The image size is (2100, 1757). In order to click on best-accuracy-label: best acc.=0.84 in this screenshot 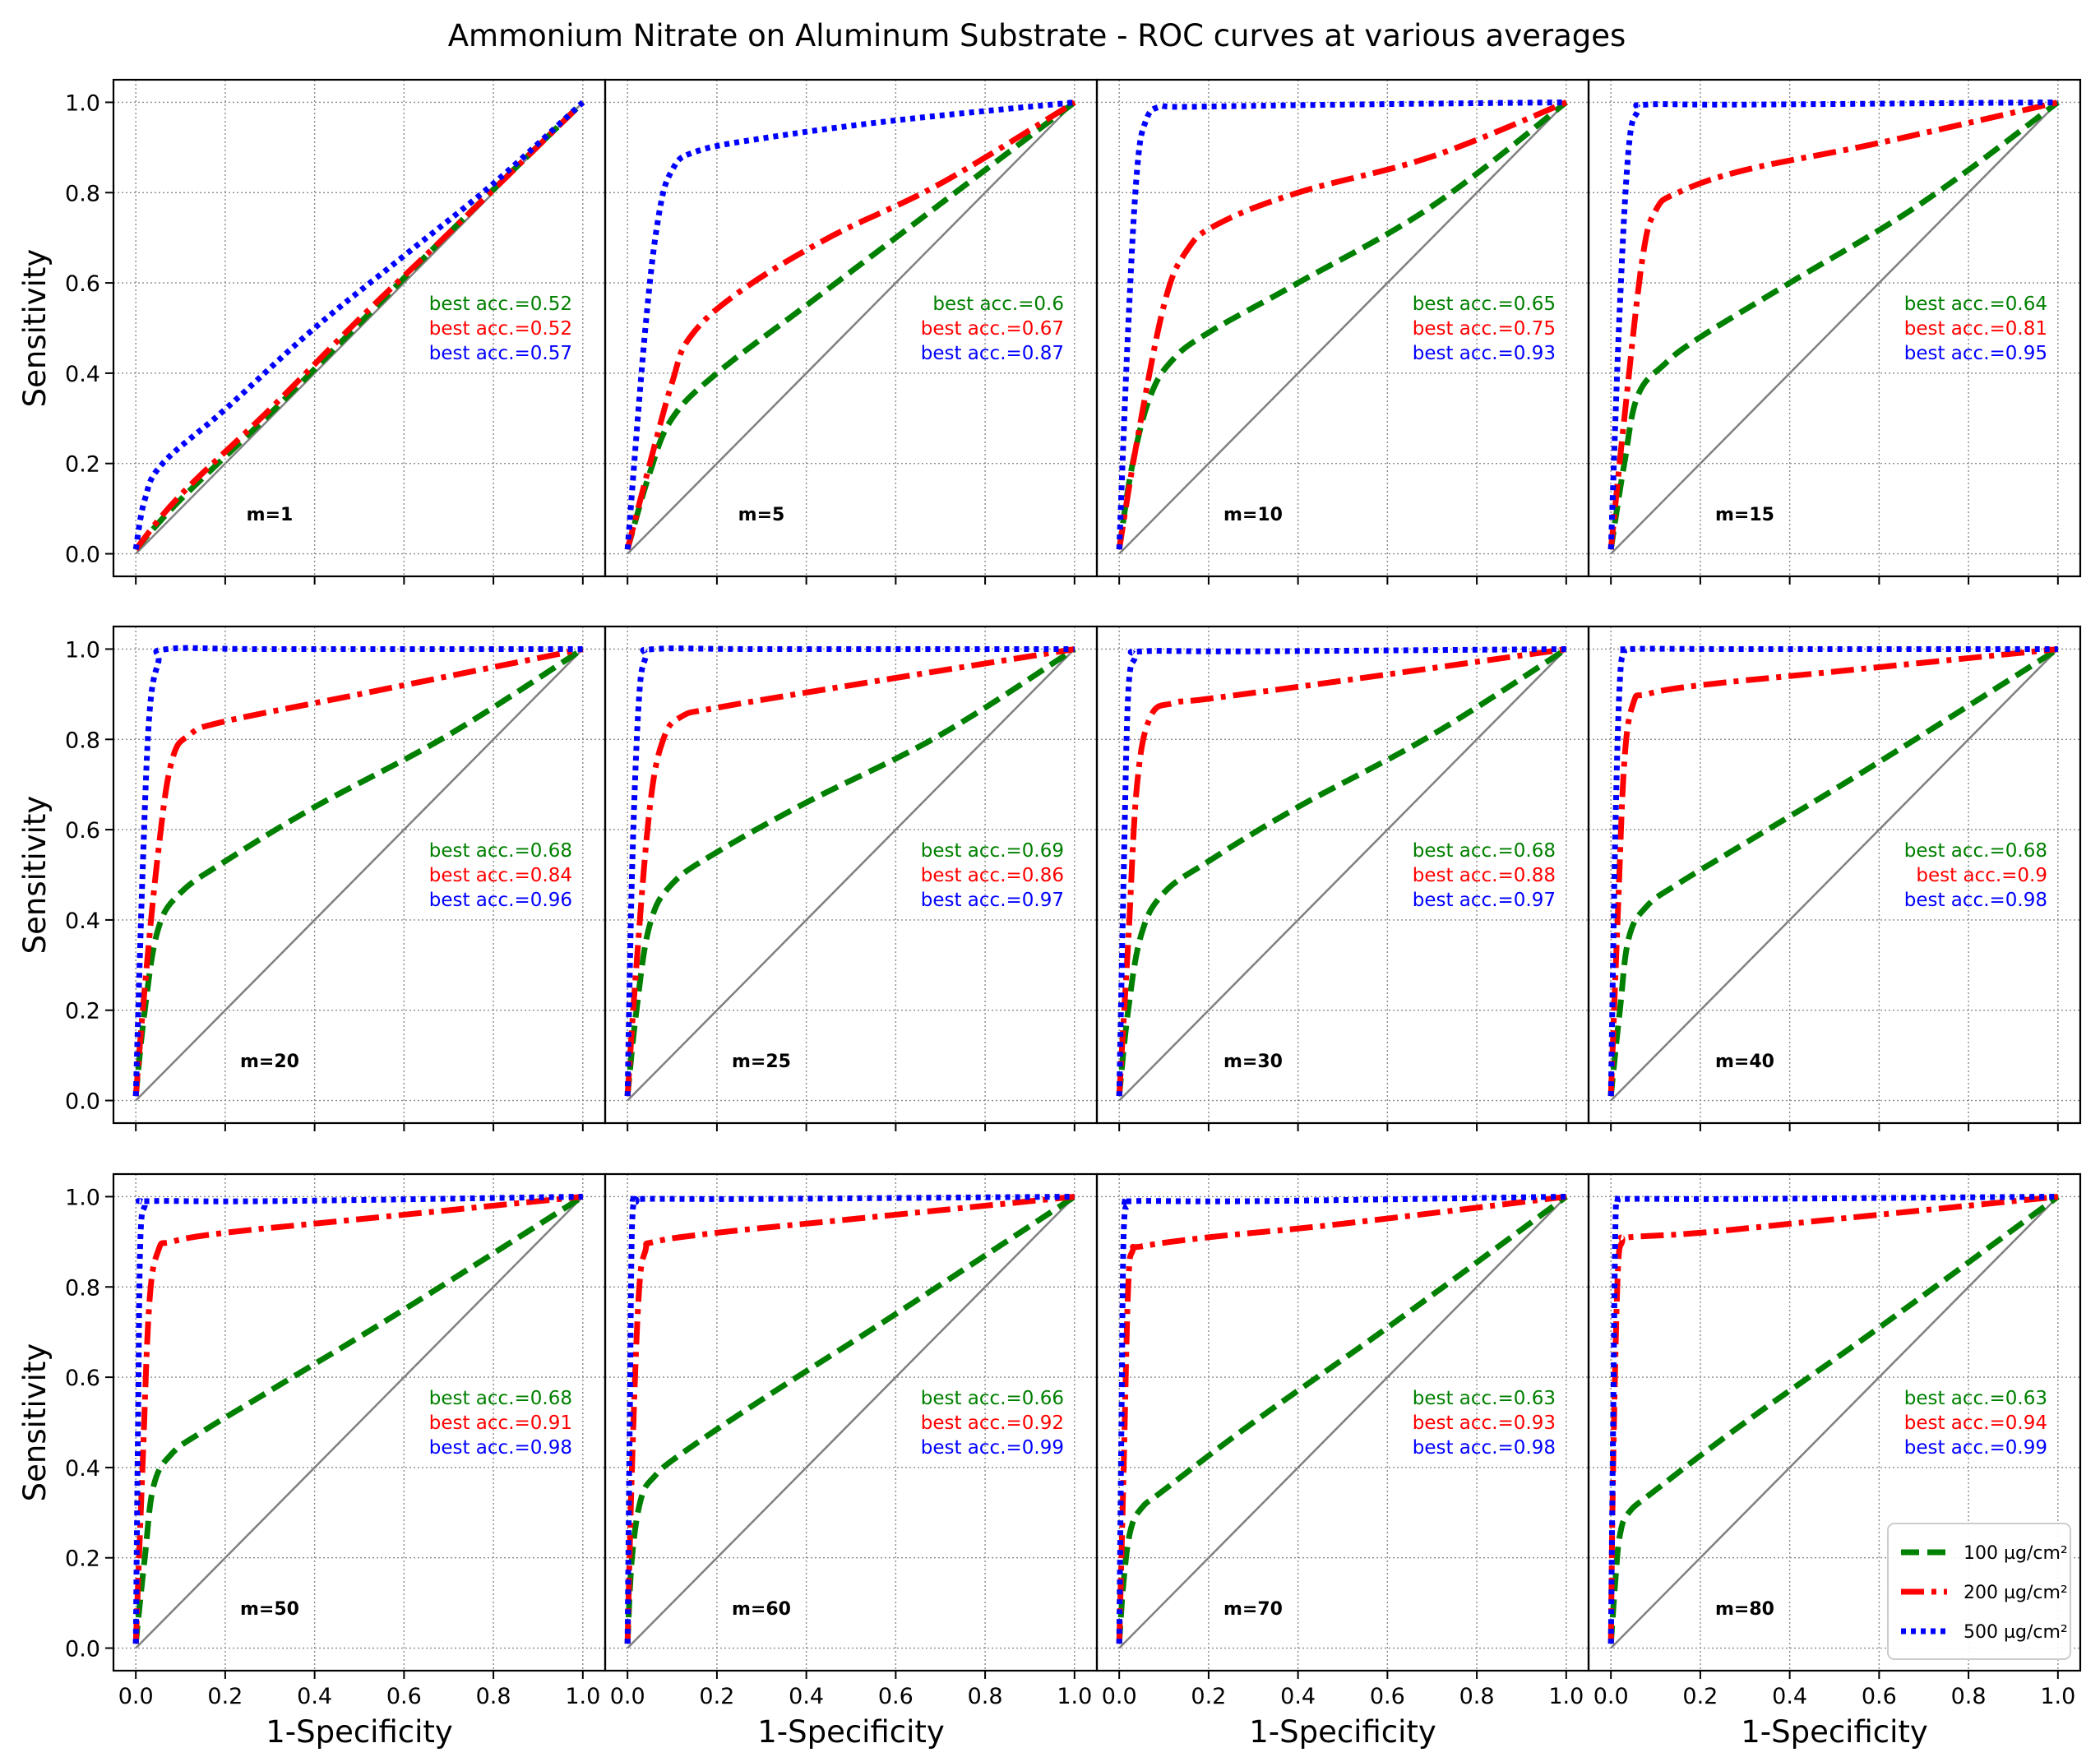, I will do `click(500, 875)`.